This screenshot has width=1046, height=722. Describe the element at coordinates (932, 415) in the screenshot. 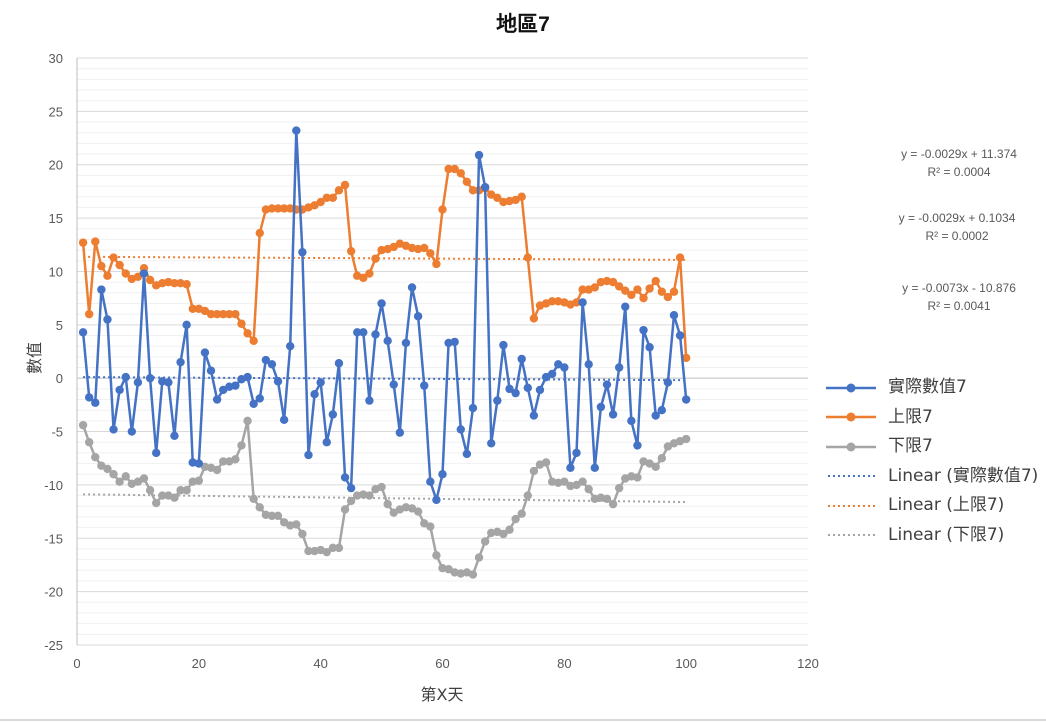

I see `legend-item-upper: 上限7` at that location.